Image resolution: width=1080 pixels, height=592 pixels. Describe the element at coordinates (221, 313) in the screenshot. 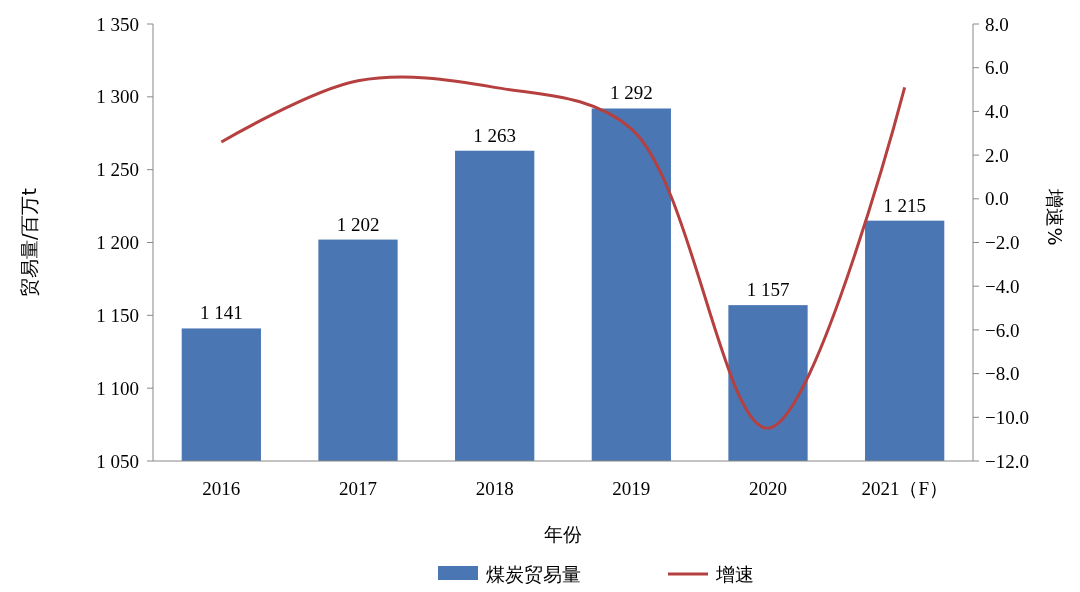

I see `data-label: 1 141` at that location.